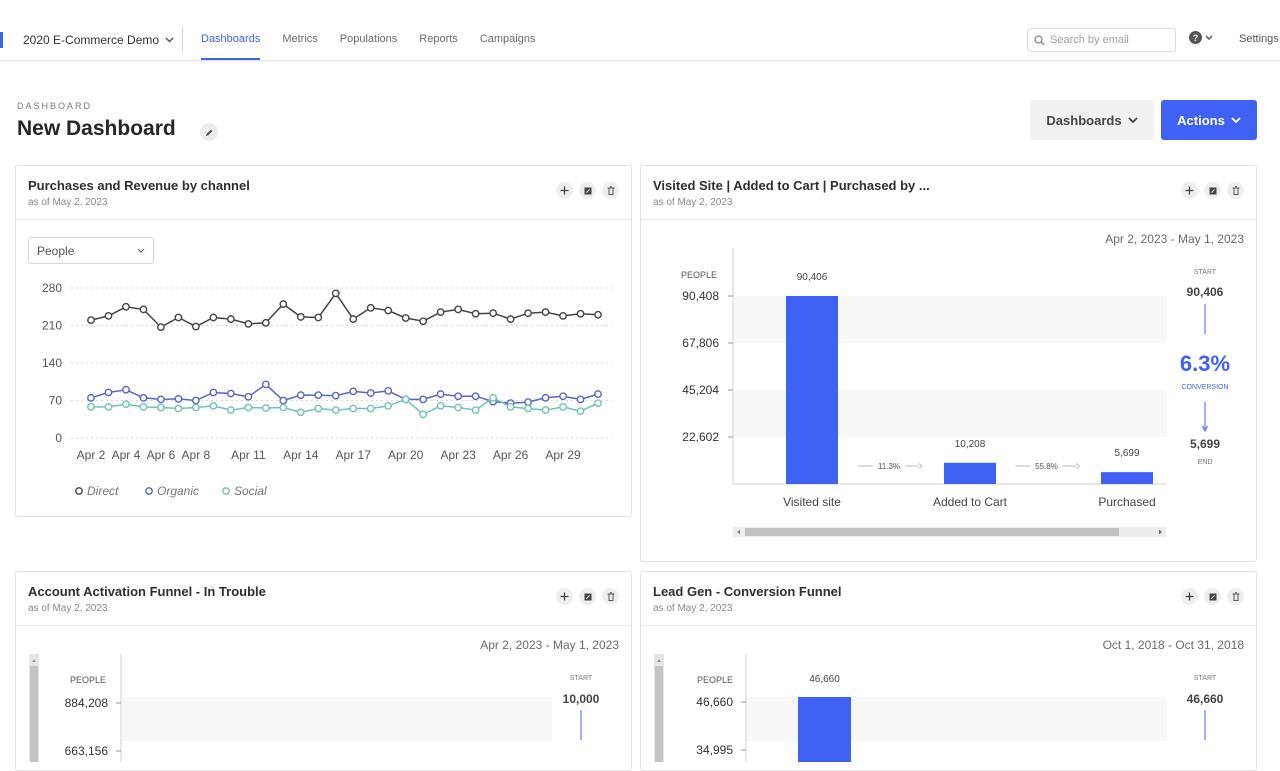 The width and height of the screenshot is (1280, 771). Describe the element at coordinates (1126, 502) in the screenshot. I see `category-label: Purchased` at that location.